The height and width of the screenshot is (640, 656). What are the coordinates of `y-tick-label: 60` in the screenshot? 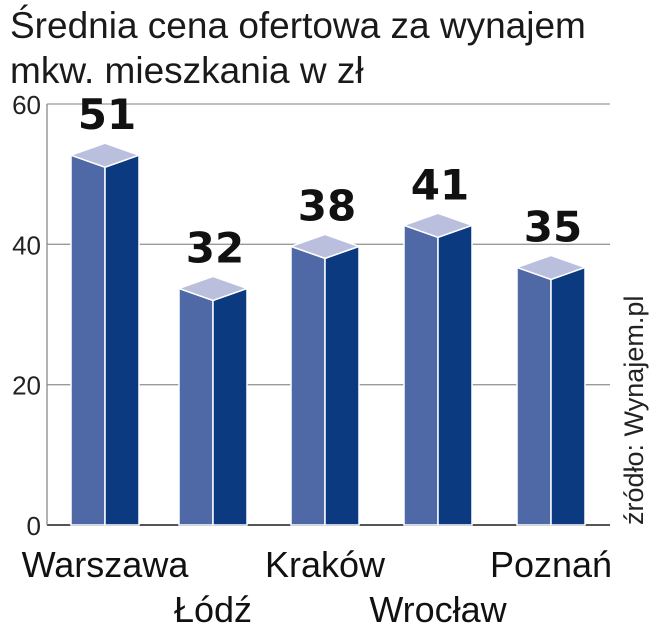 It's located at (26, 105).